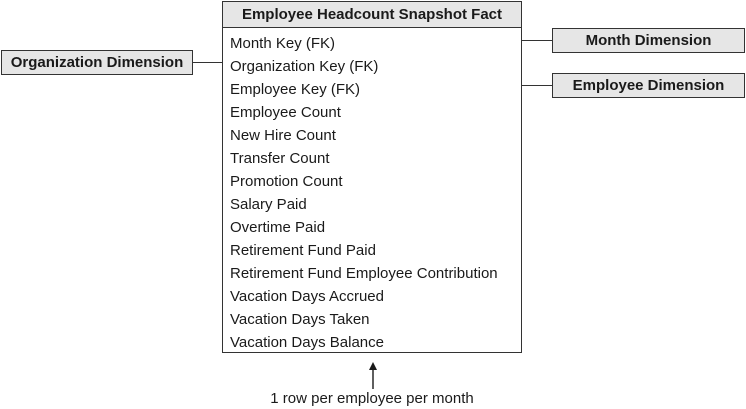 This screenshot has height=409, width=746. I want to click on fact-field: Promotion Count, so click(286, 181).